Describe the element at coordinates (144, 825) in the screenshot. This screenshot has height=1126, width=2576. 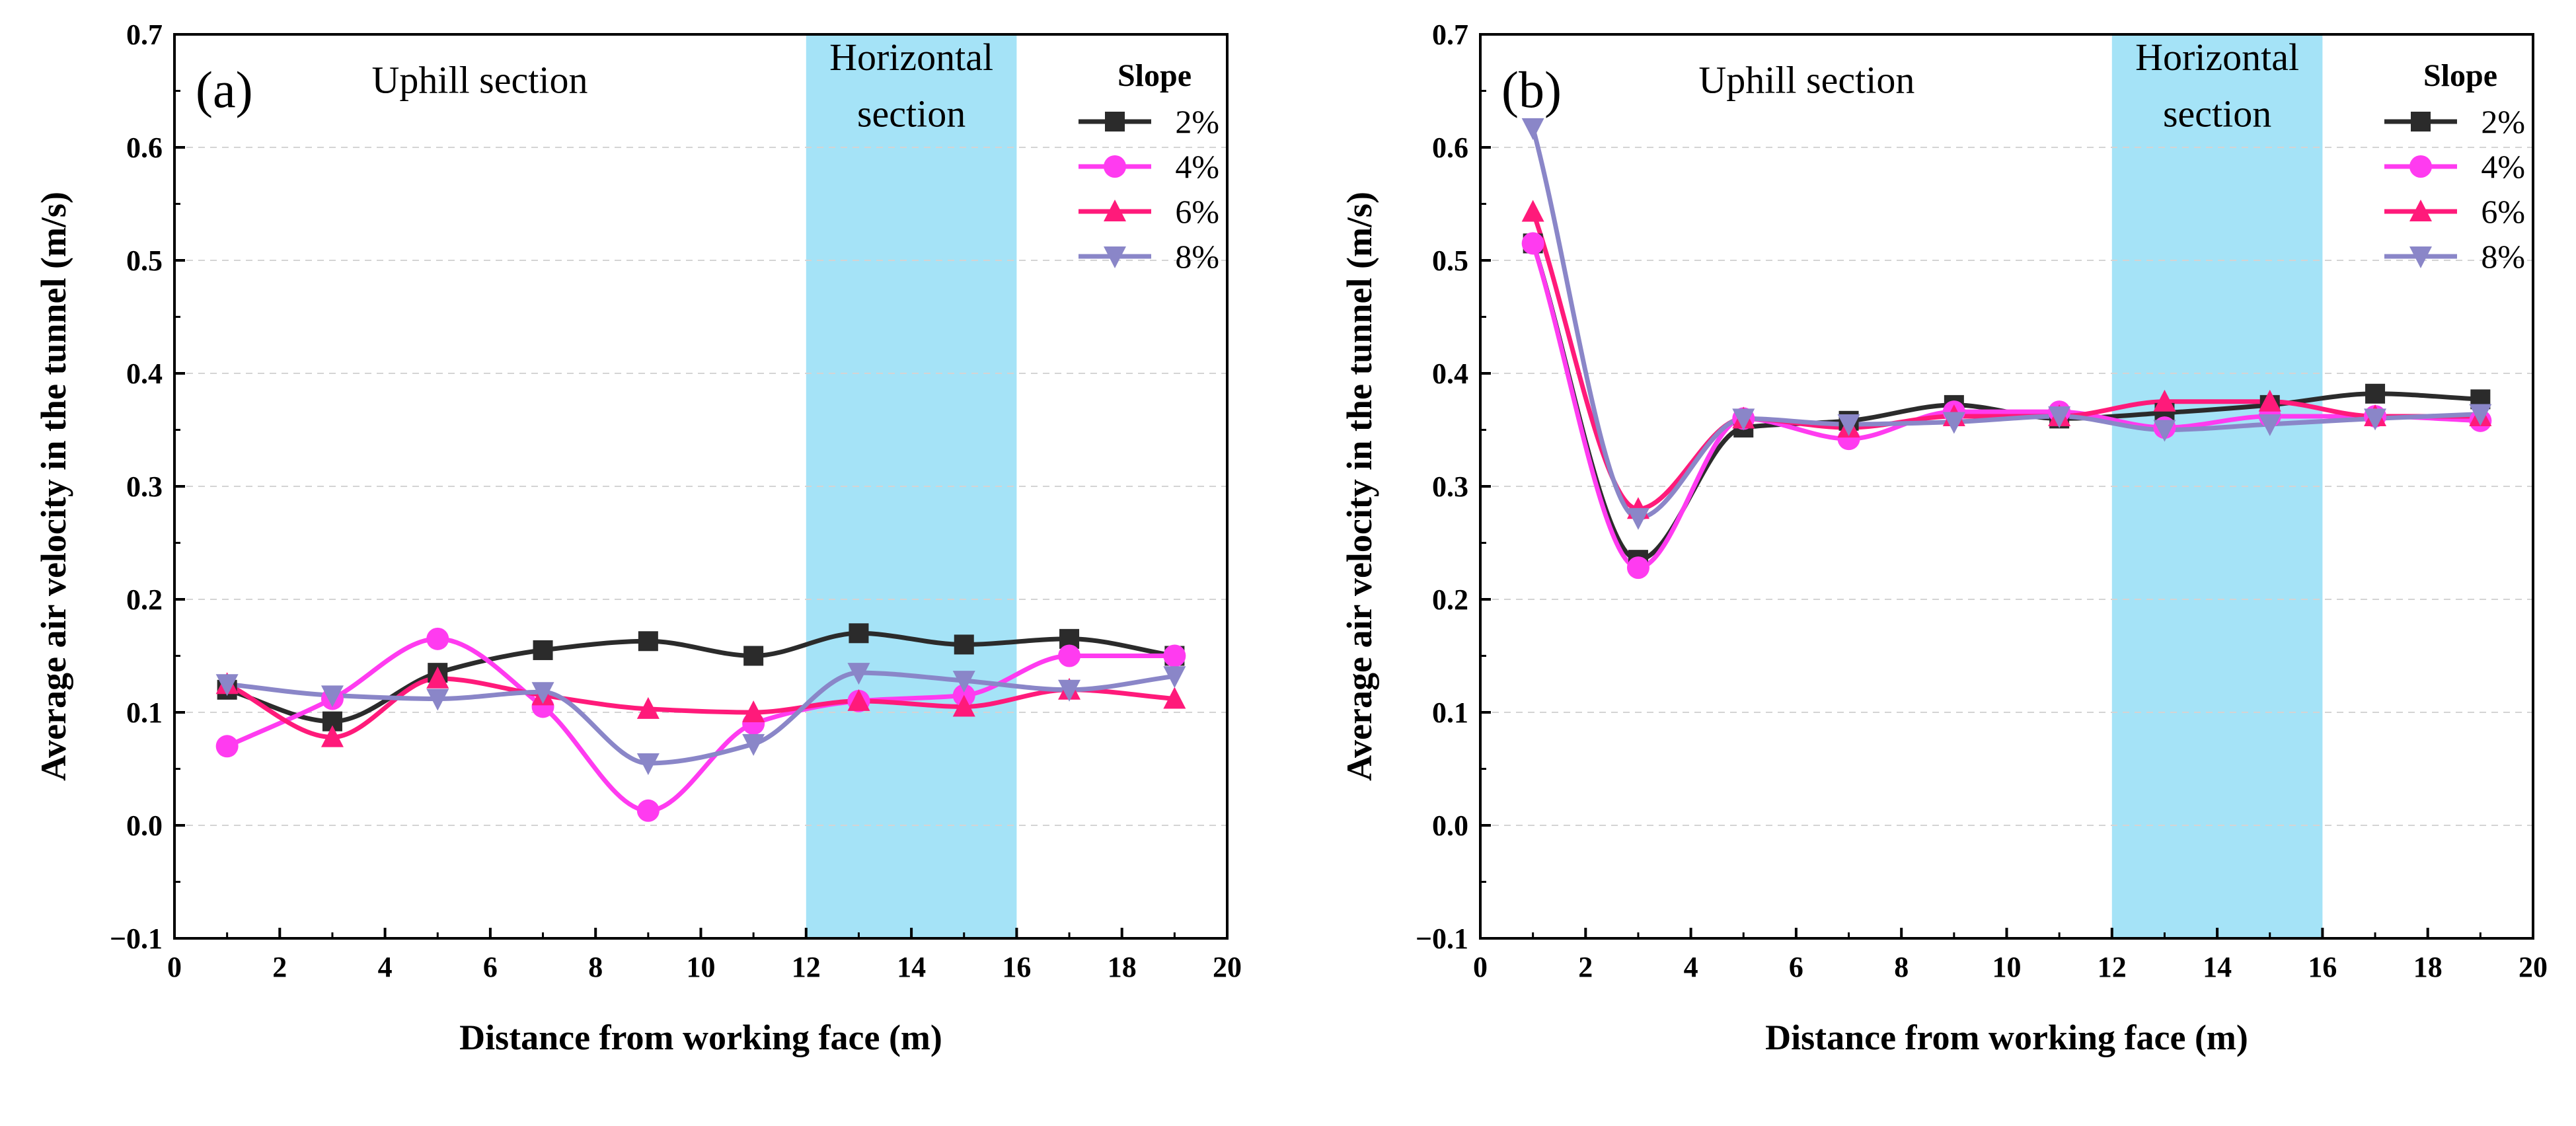
I see `y-tick-label: 0.0` at that location.